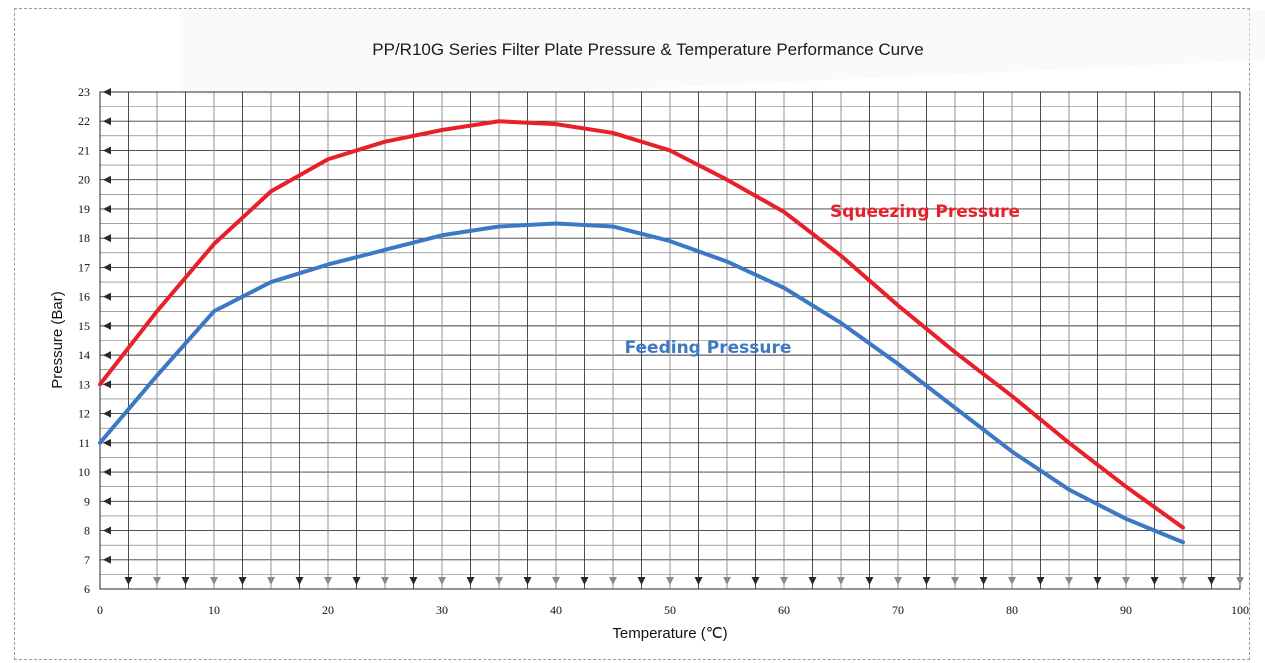  Describe the element at coordinates (84, 238) in the screenshot. I see `y-tick-label: 18` at that location.